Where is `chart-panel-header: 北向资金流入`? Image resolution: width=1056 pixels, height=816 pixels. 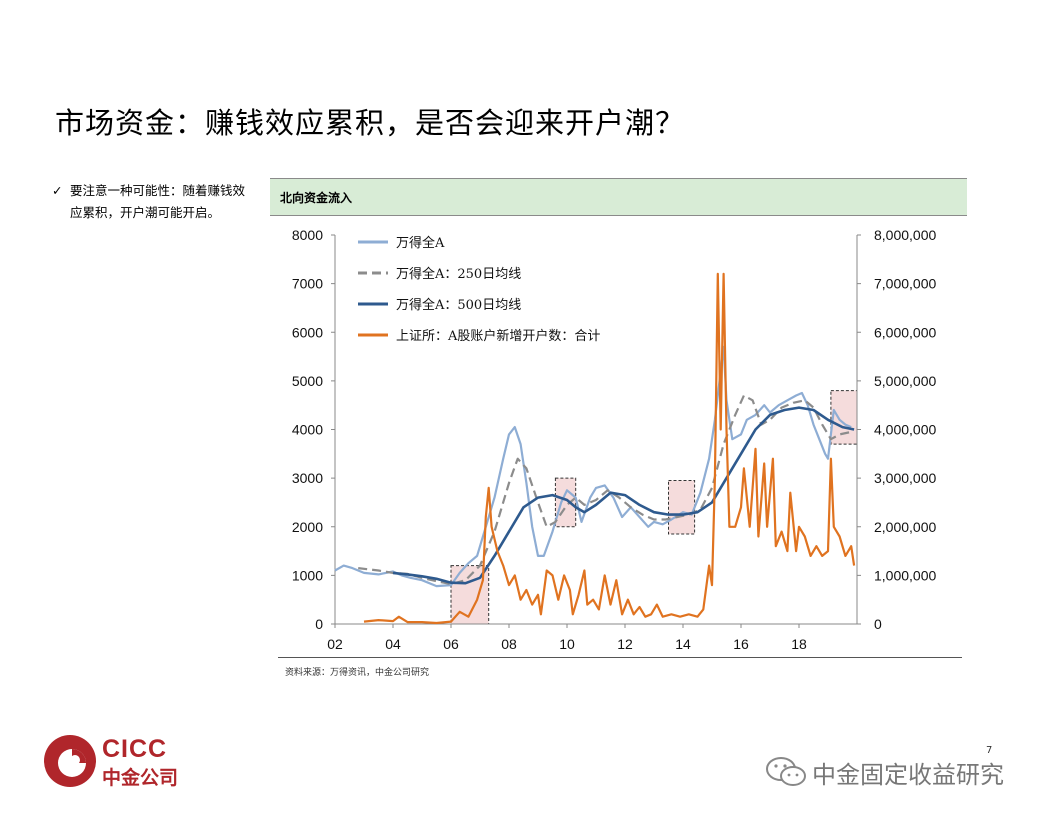 chart-panel-header: 北向资金流入 is located at coordinates (618, 197).